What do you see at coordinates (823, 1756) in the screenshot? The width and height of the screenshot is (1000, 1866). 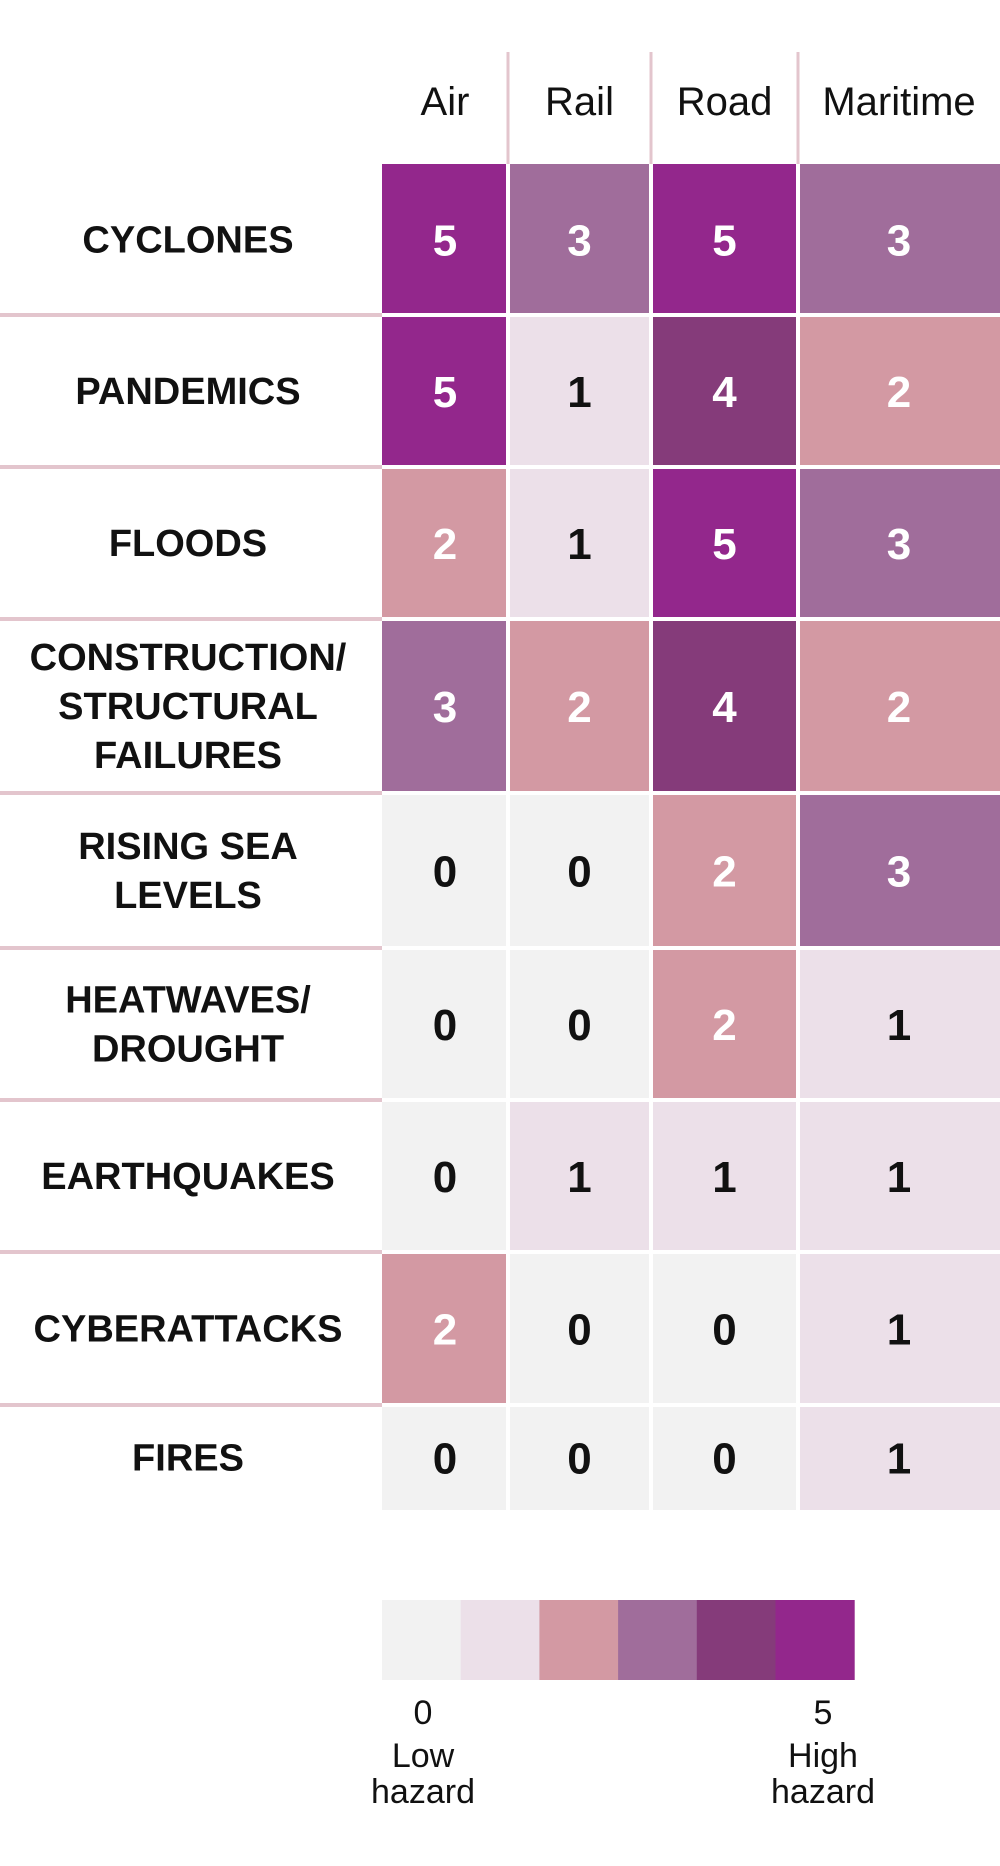 I see `max_label-line: High` at bounding box center [823, 1756].